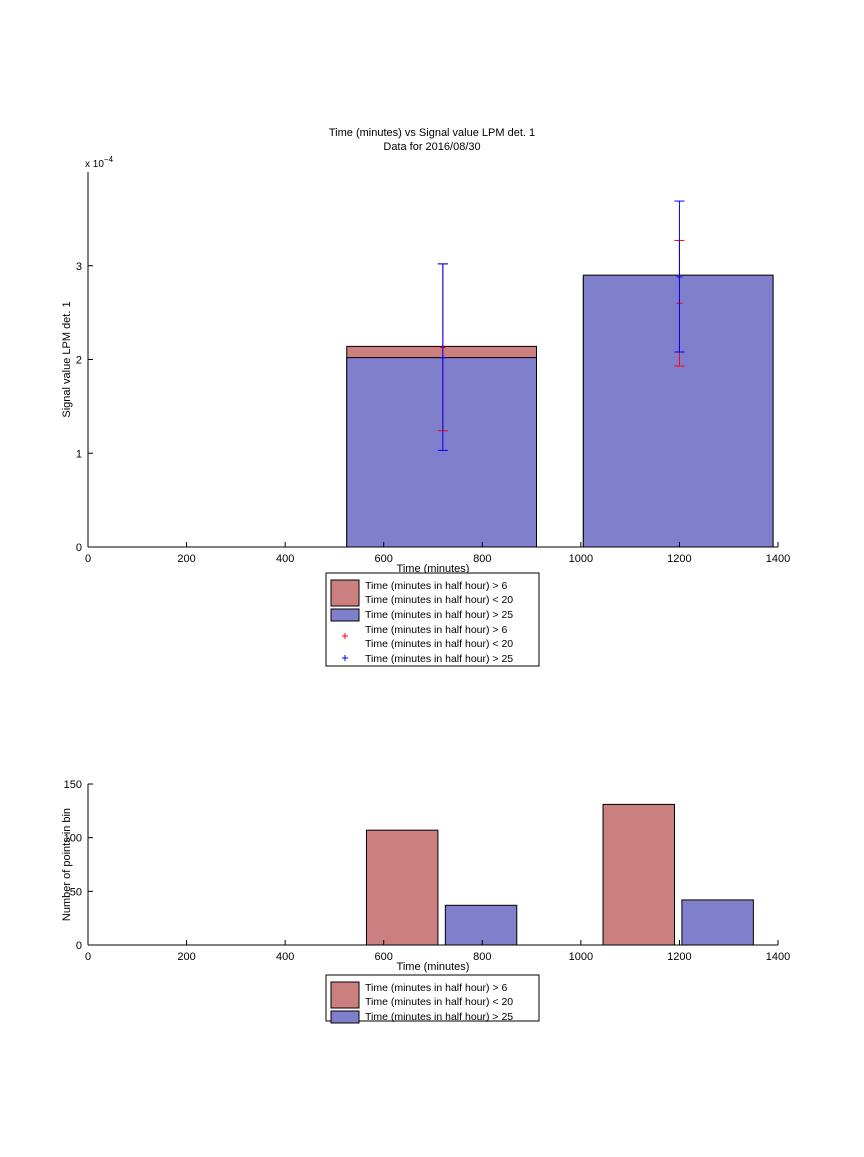 The image size is (864, 1157). Describe the element at coordinates (76, 892) in the screenshot. I see `y-tick-label: 50` at that location.